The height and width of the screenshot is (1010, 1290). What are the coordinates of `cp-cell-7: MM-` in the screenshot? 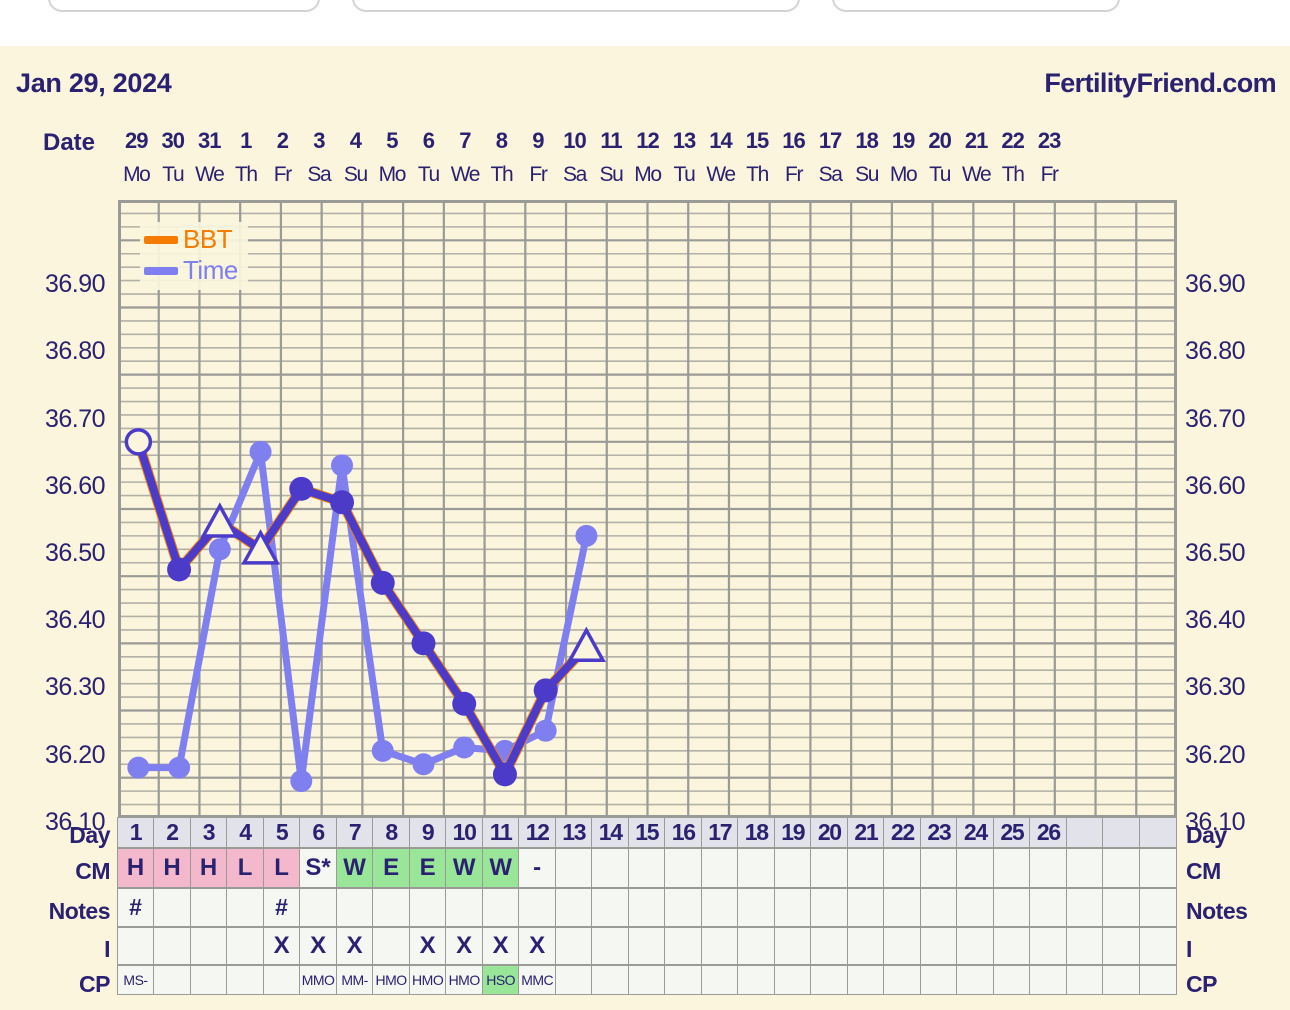 It's located at (354, 979).